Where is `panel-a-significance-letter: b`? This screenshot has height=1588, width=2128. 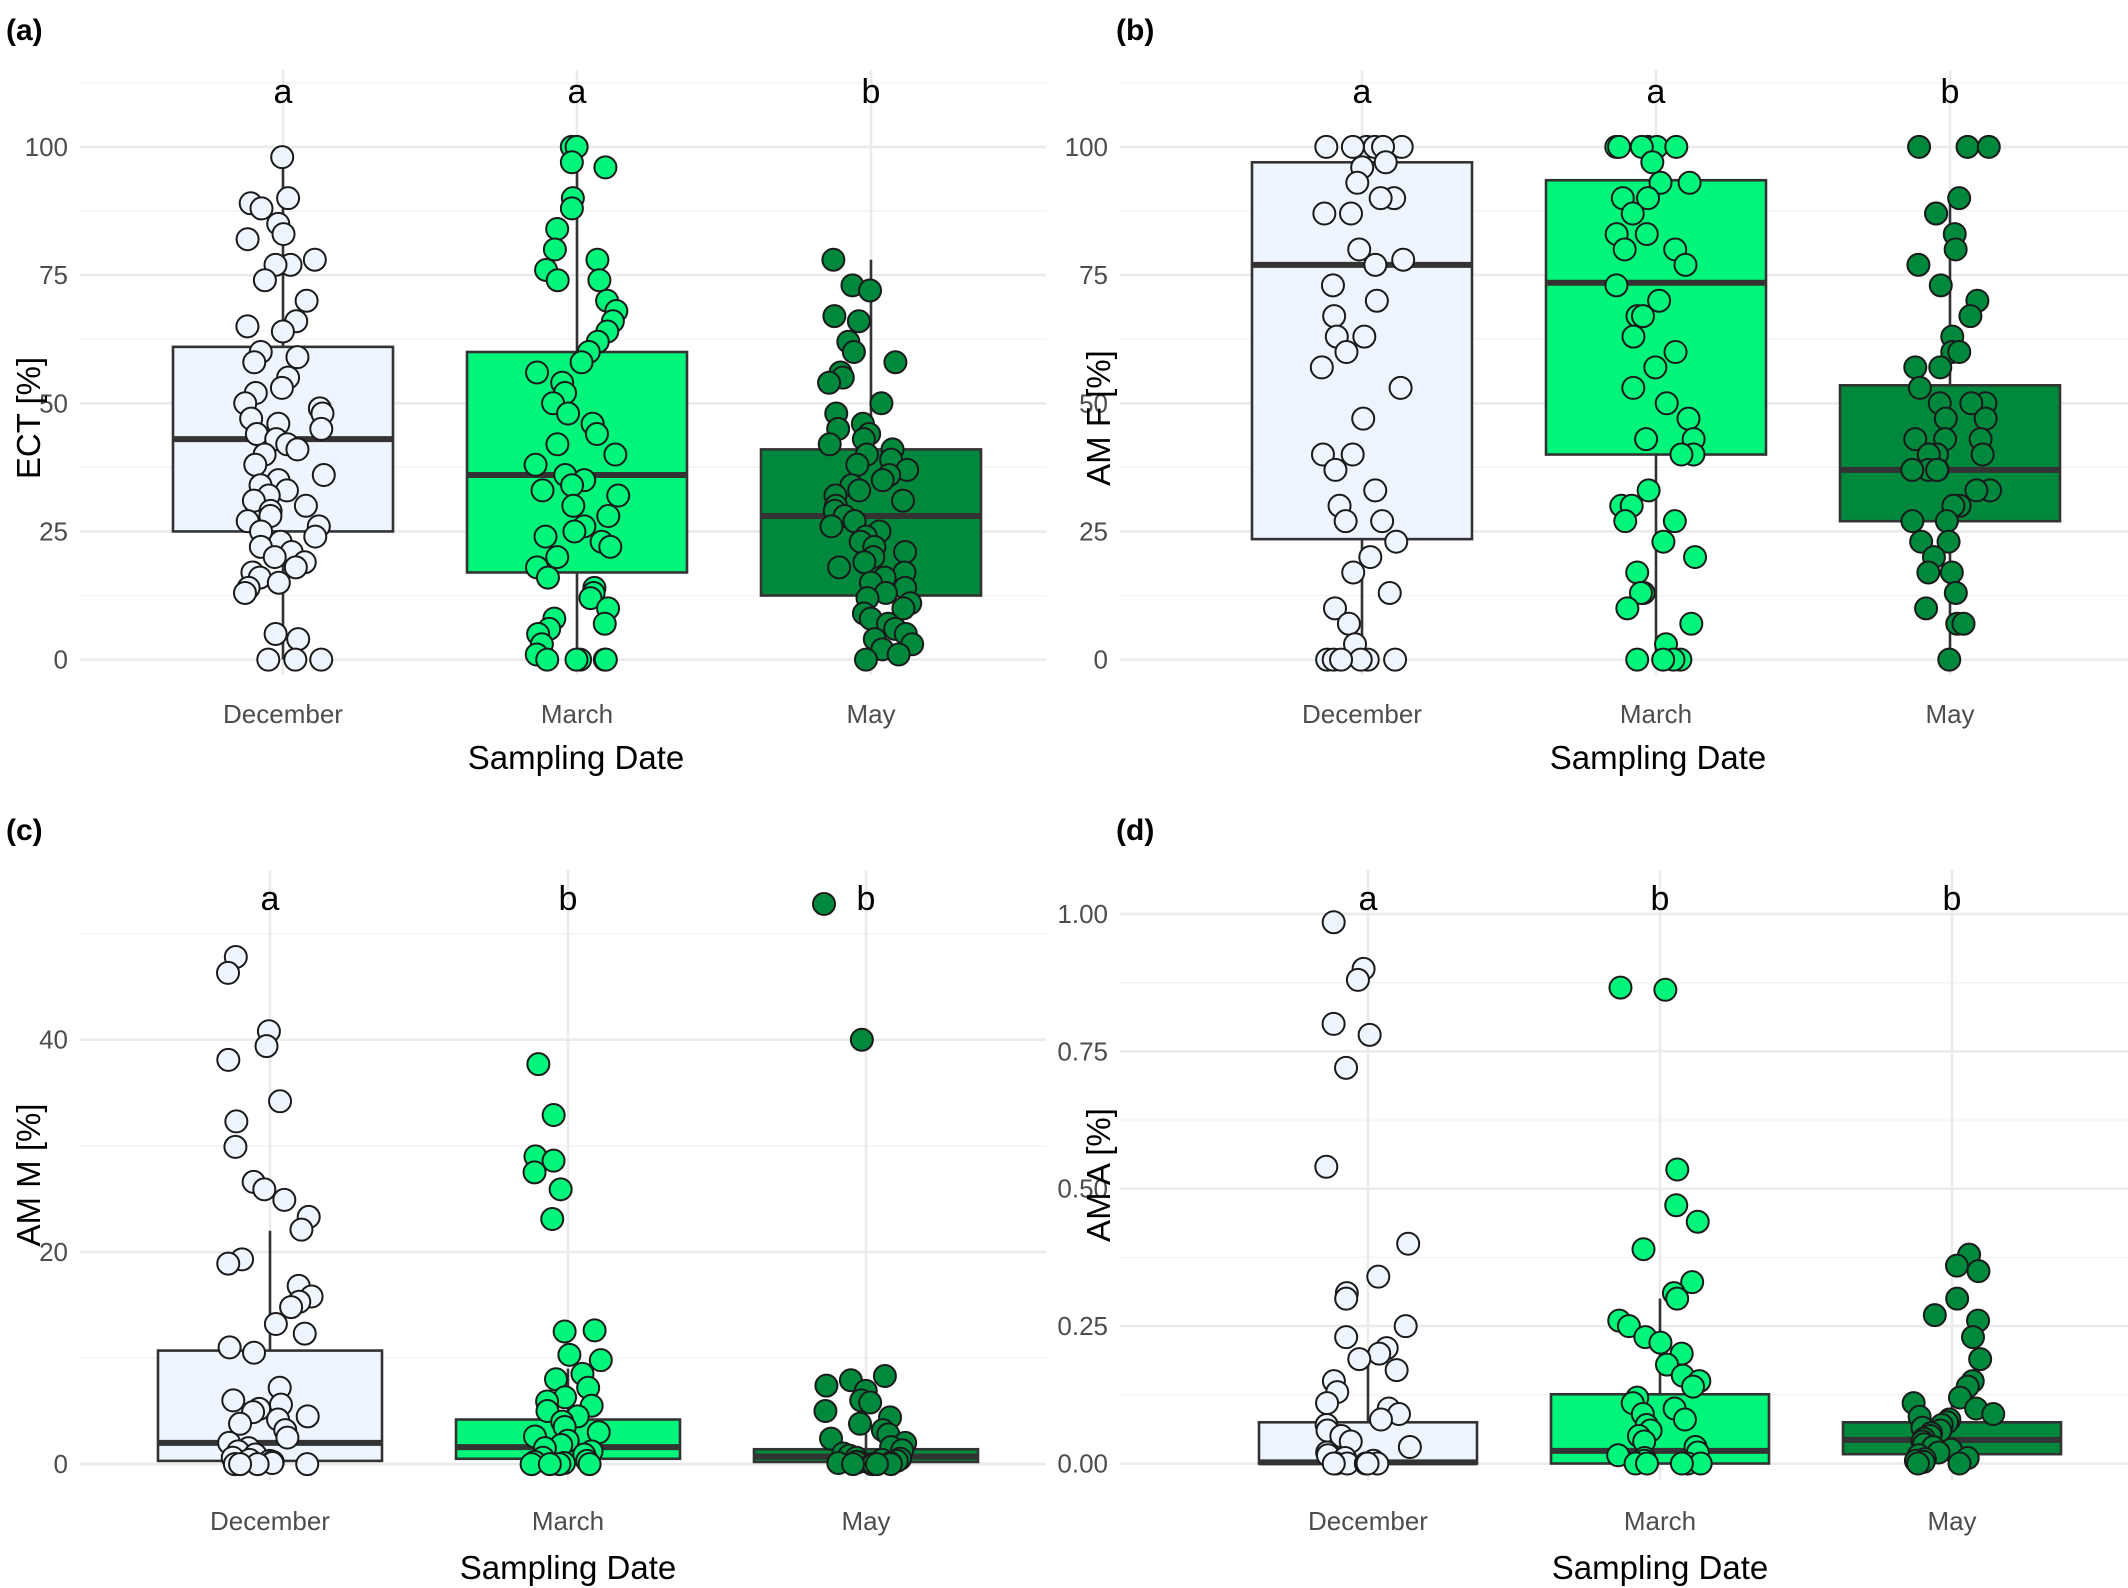 panel-a-significance-letter: b is located at coordinates (871, 92).